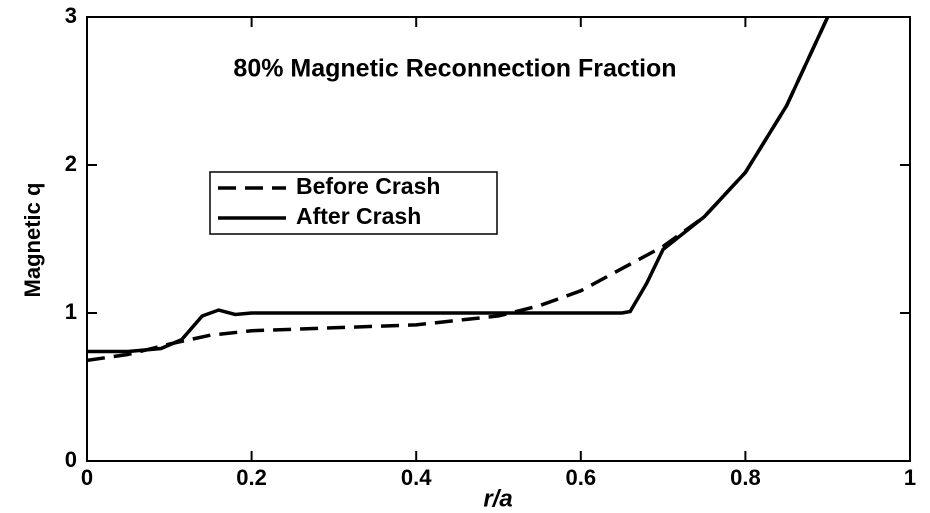  Describe the element at coordinates (71, 311) in the screenshot. I see `y-tick-label: 1` at that location.